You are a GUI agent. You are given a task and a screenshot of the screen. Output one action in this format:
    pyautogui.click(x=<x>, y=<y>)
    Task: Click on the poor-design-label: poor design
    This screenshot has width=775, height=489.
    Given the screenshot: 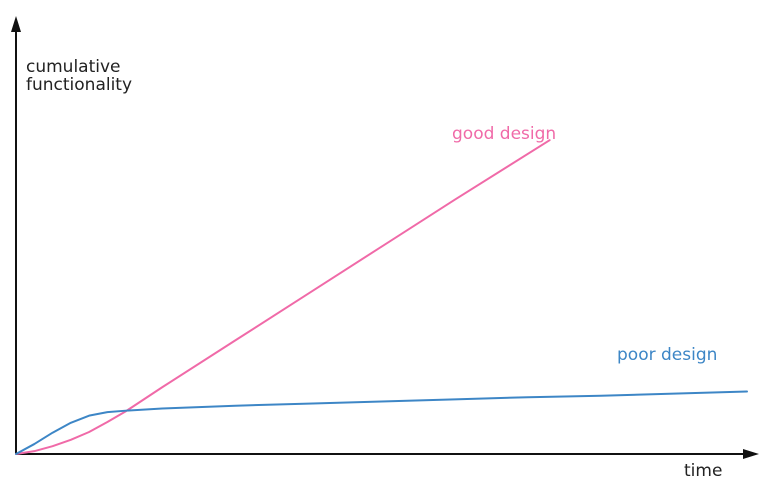 What is the action you would take?
    pyautogui.click(x=667, y=355)
    